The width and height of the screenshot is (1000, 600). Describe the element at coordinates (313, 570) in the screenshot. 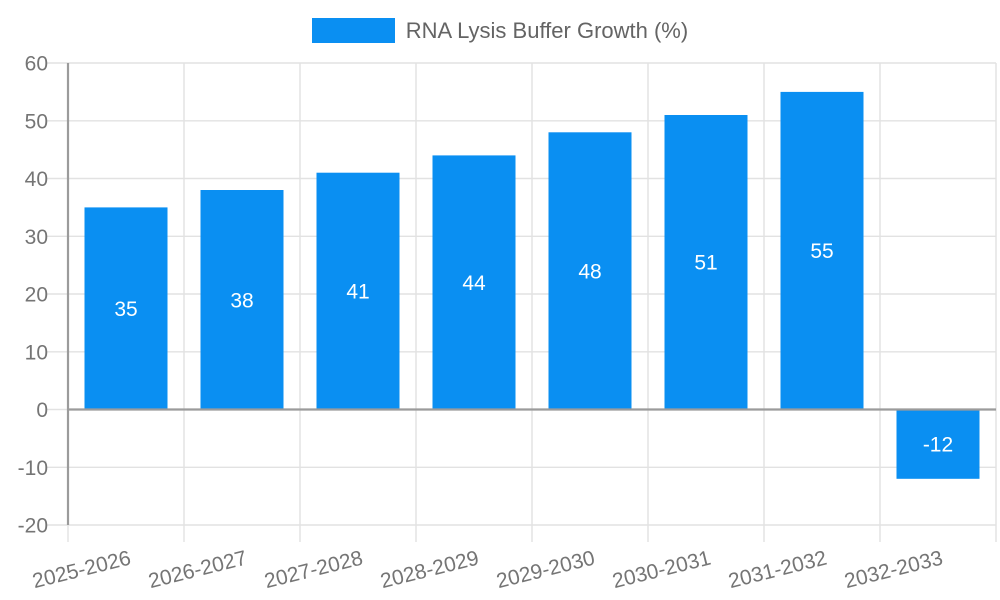

I see `x-tick-label: 2027-2028` at that location.